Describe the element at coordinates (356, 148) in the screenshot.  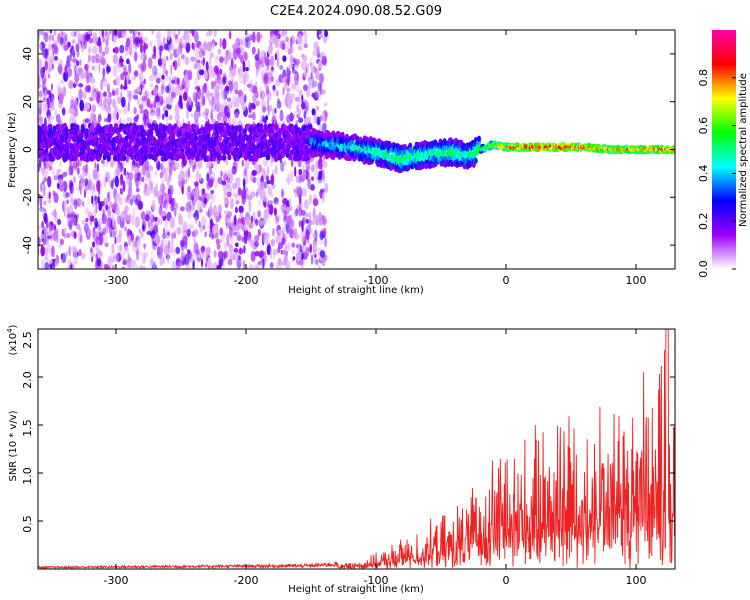
I see `signal-track` at that location.